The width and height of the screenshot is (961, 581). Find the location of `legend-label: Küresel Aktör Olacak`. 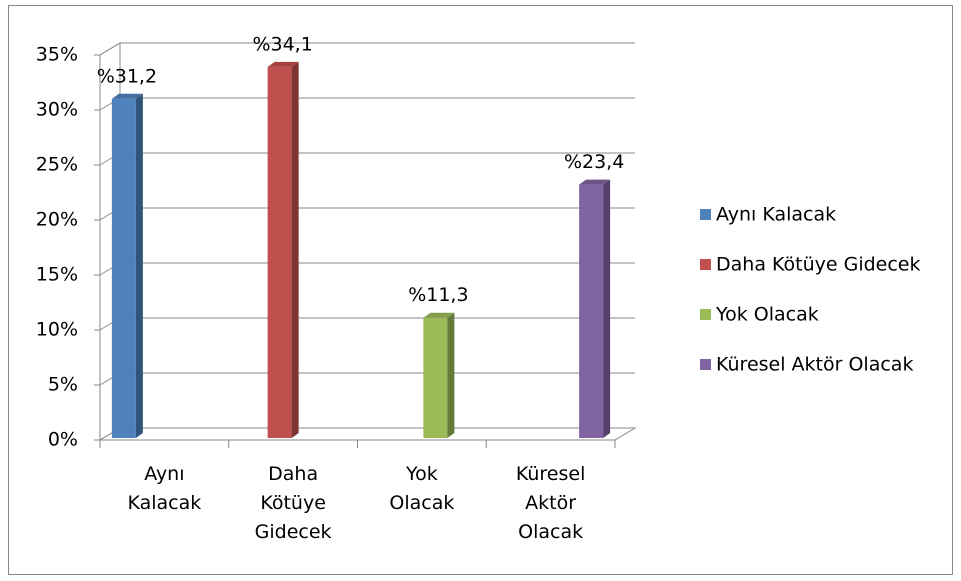

legend-label: Küresel Aktör Olacak is located at coordinates (814, 365).